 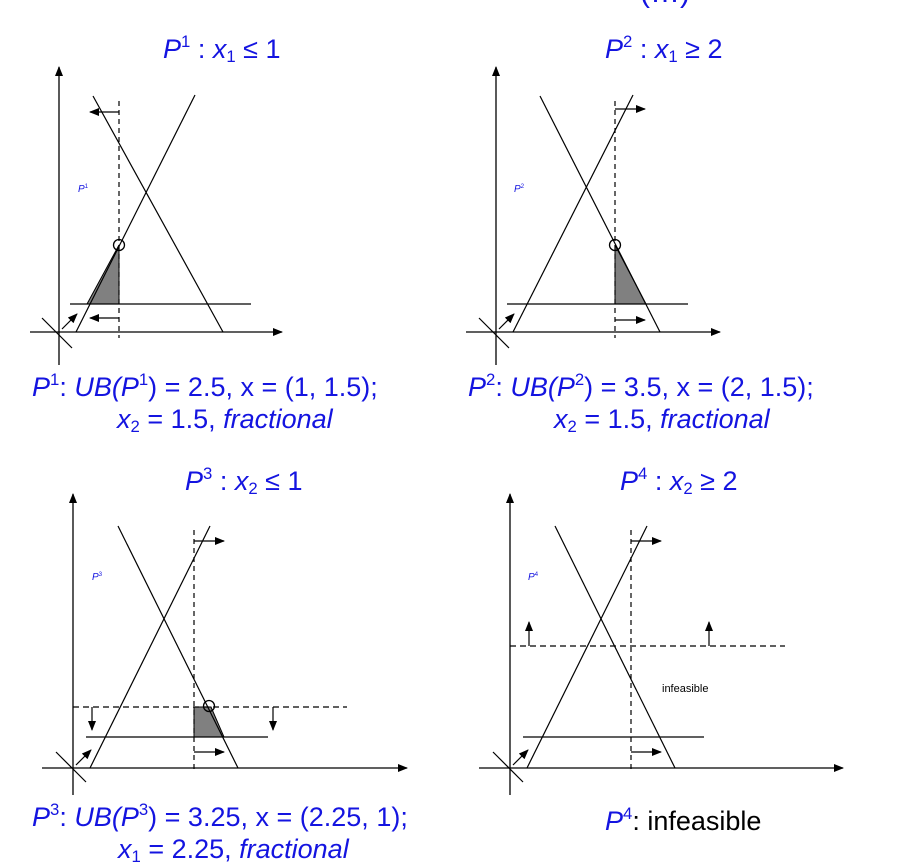 What do you see at coordinates (665, 5) in the screenshot?
I see `header-fragment: (…)` at bounding box center [665, 5].